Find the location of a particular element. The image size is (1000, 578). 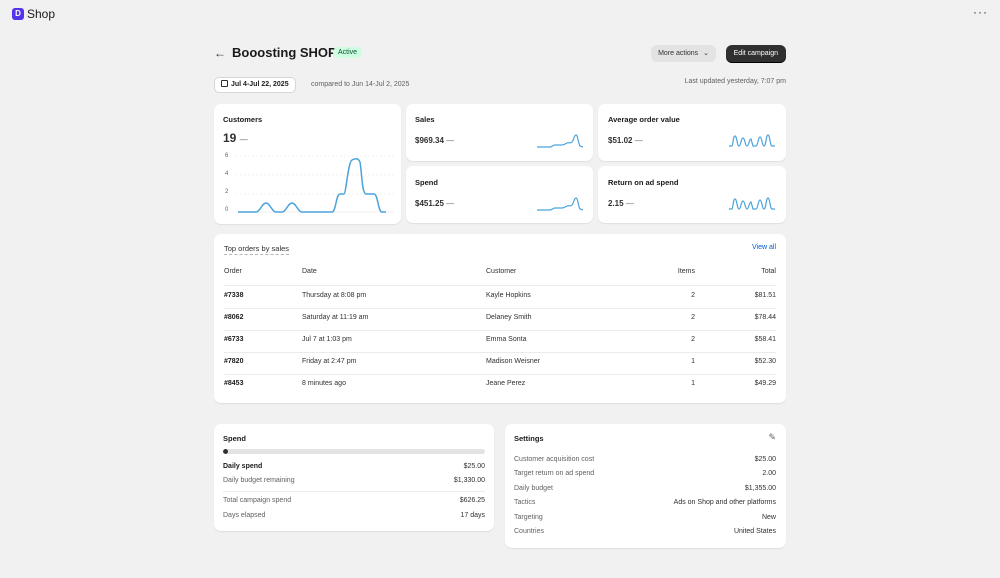

setting-value: United States is located at coordinates (754, 531).